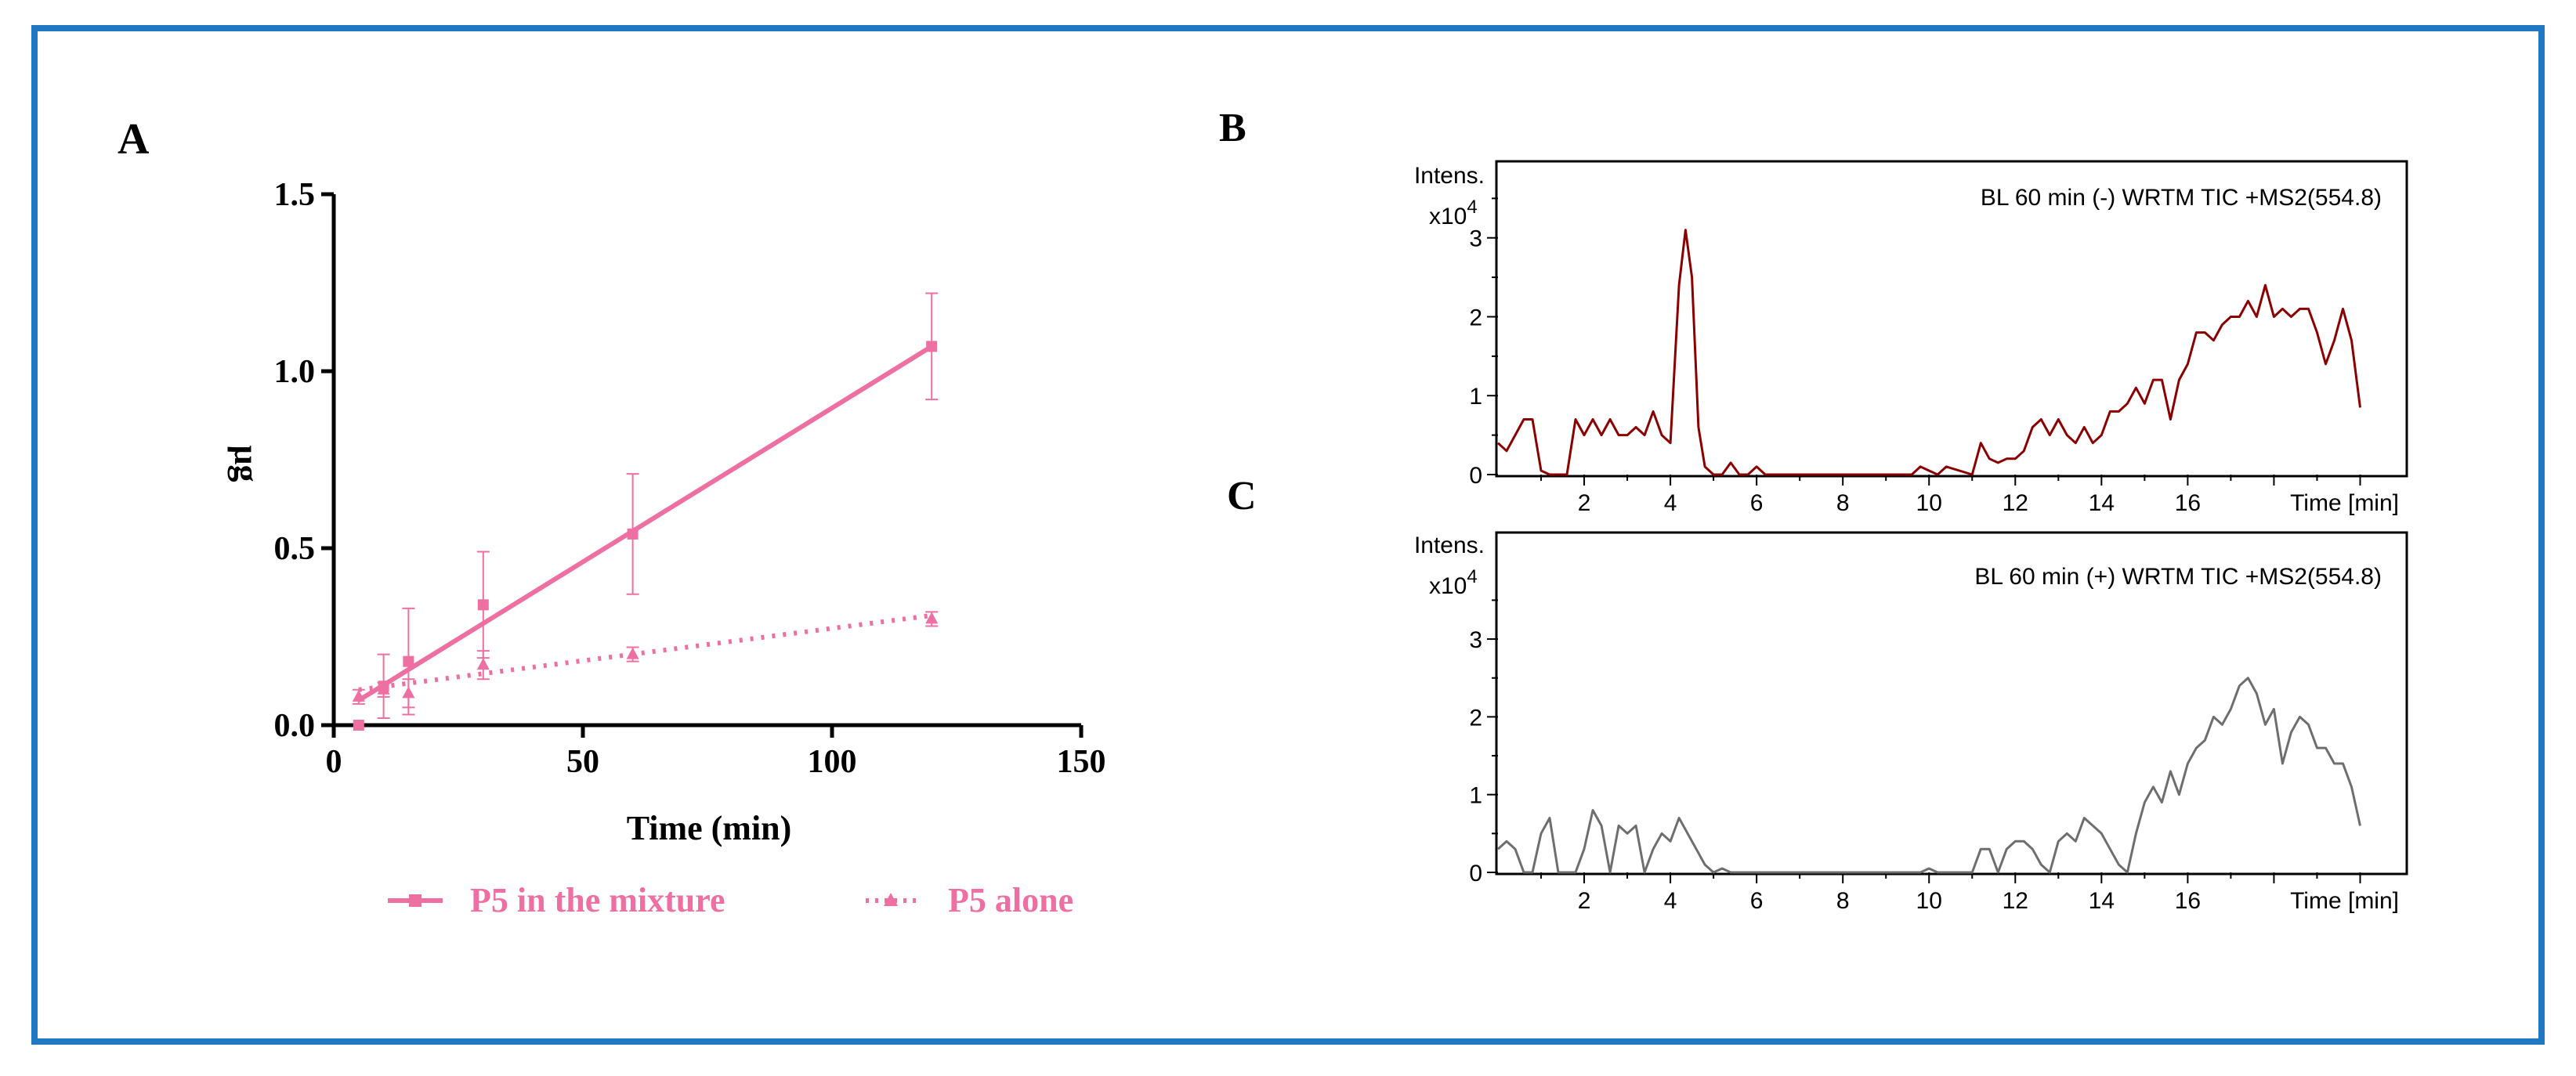  What do you see at coordinates (2102, 901) in the screenshot?
I see `chart-c-xtick-label: 14` at bounding box center [2102, 901].